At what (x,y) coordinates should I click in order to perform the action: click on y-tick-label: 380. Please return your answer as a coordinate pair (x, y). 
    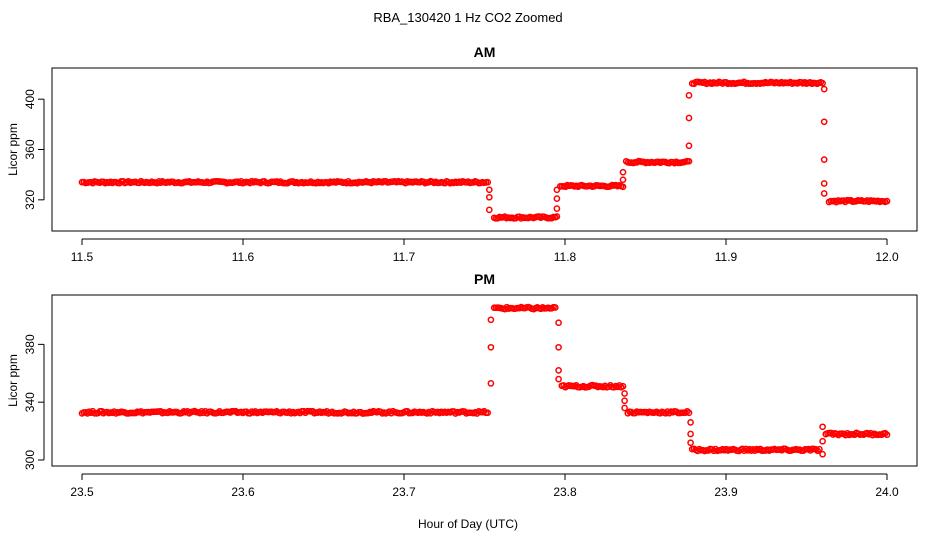
    Looking at the image, I should click on (30, 344).